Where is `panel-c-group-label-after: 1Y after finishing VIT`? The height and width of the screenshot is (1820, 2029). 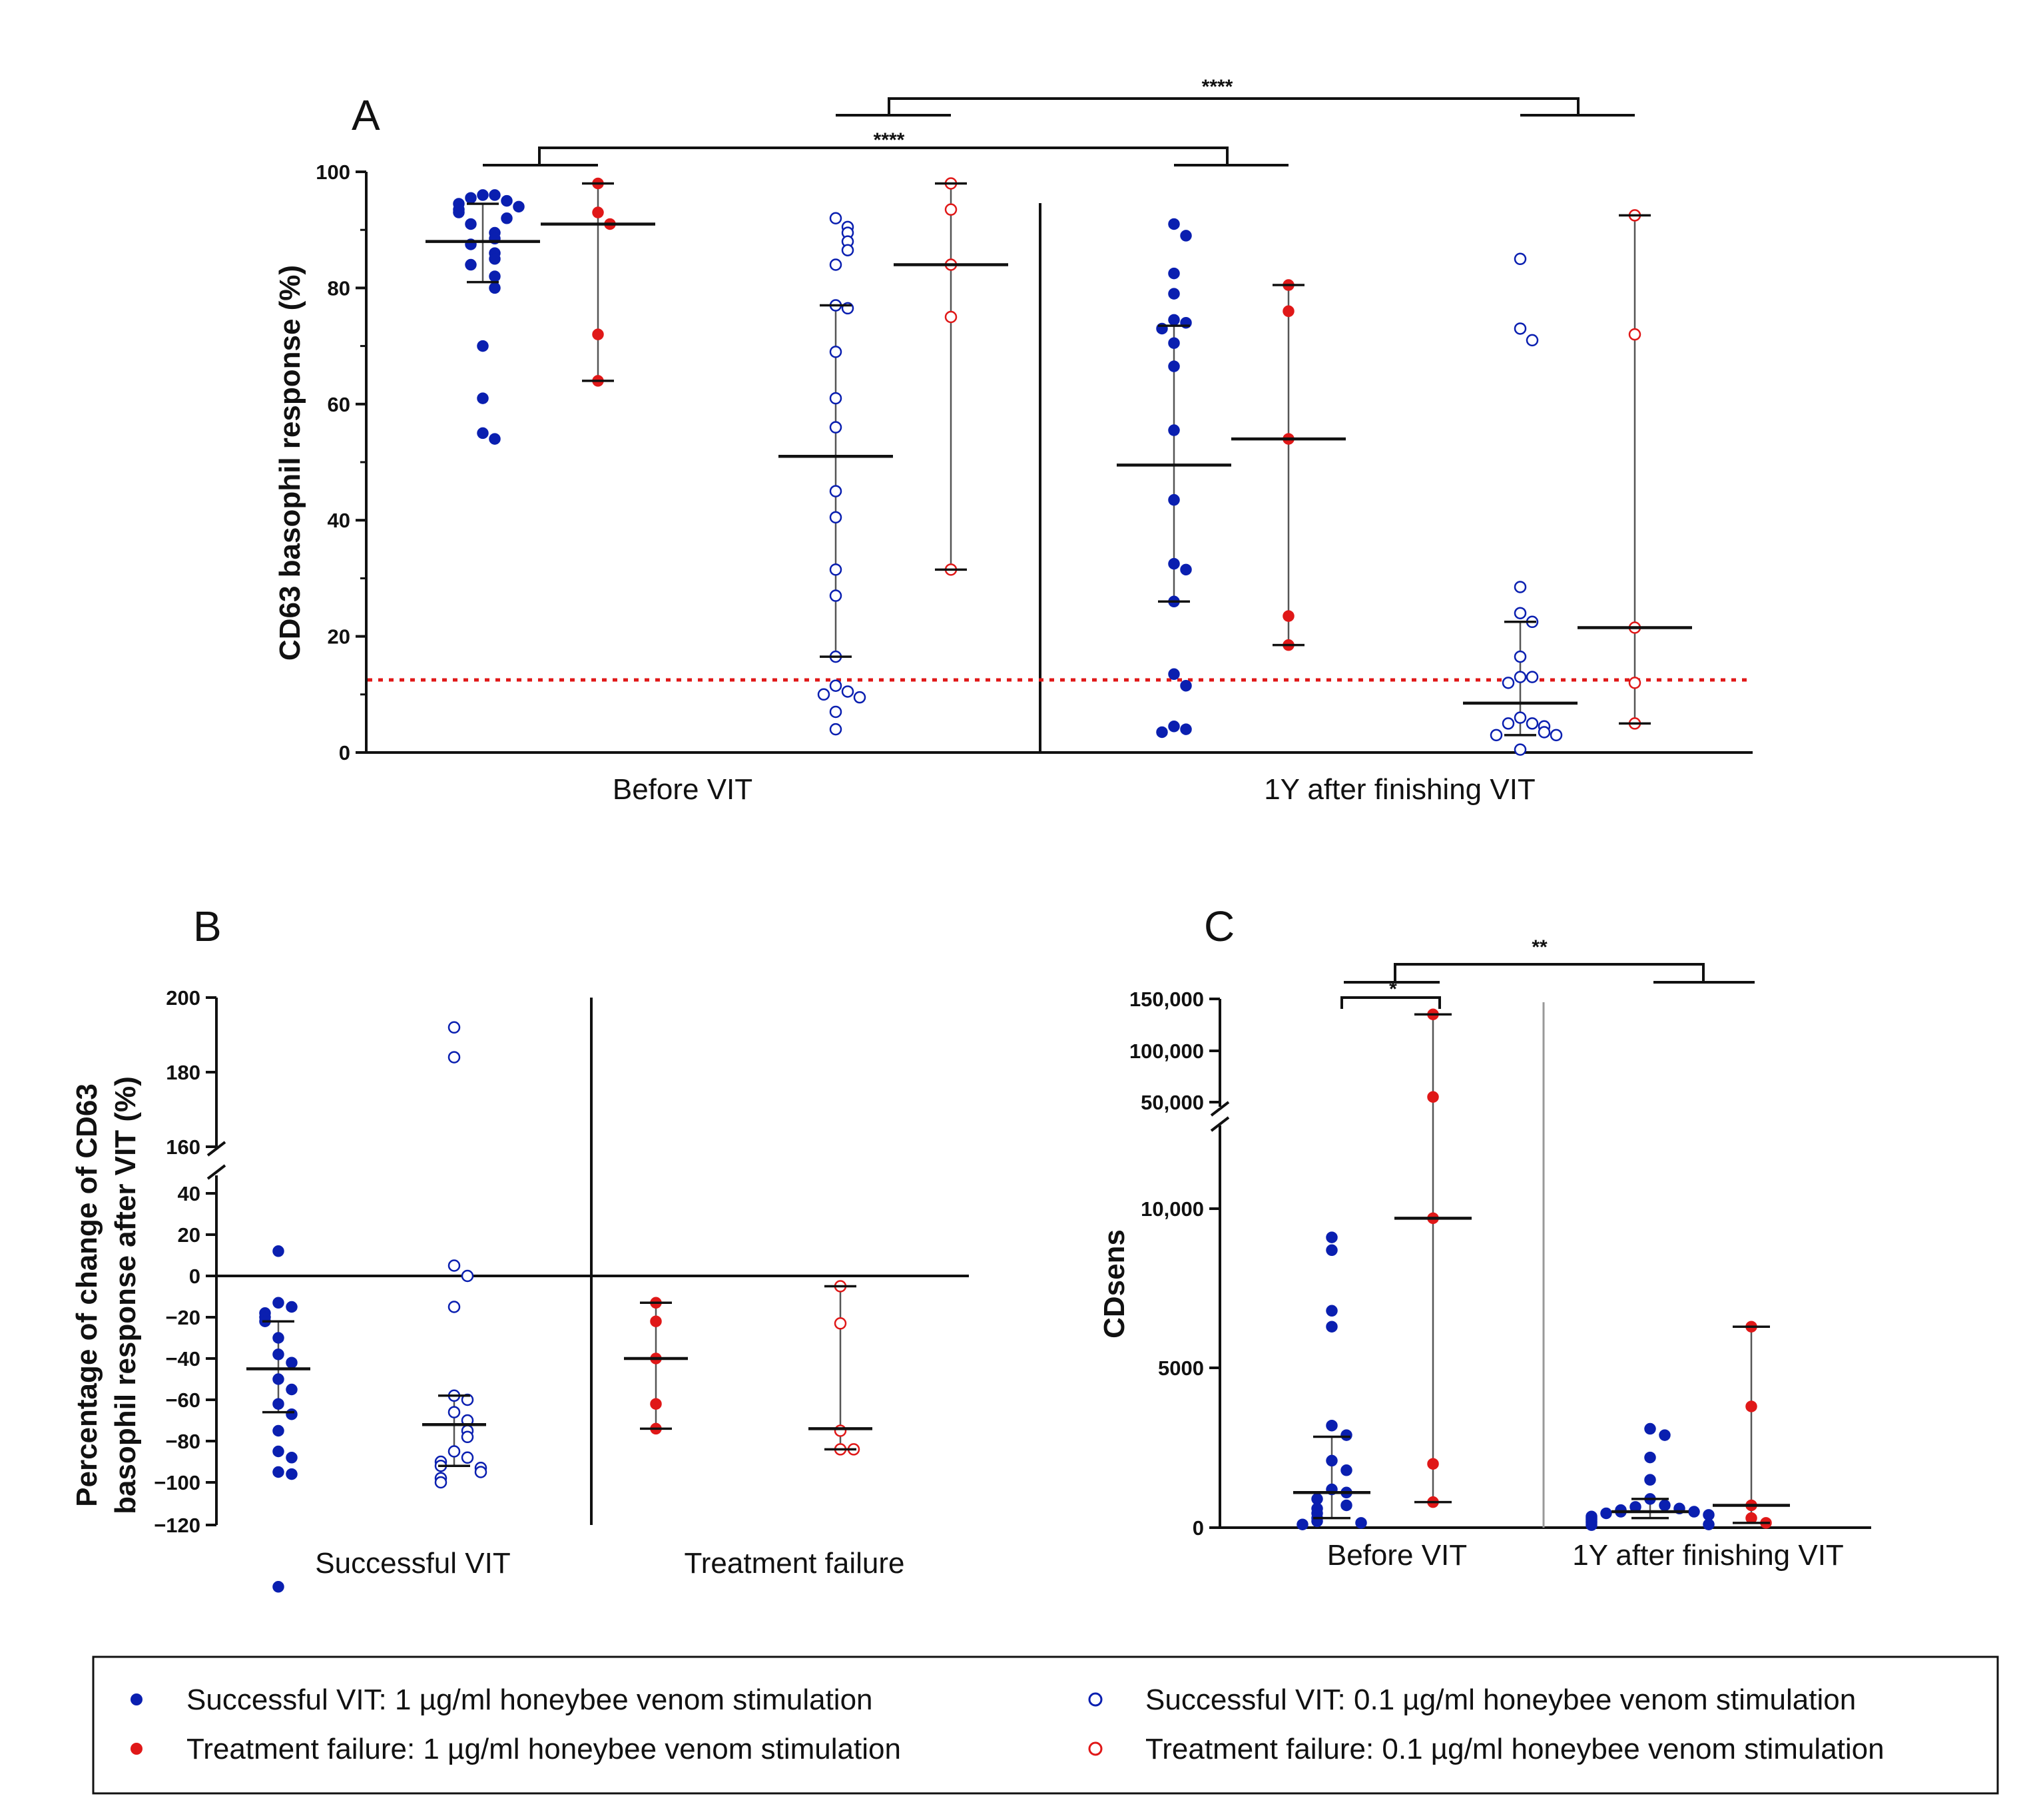 panel-c-group-label-after: 1Y after finishing VIT is located at coordinates (1708, 1555).